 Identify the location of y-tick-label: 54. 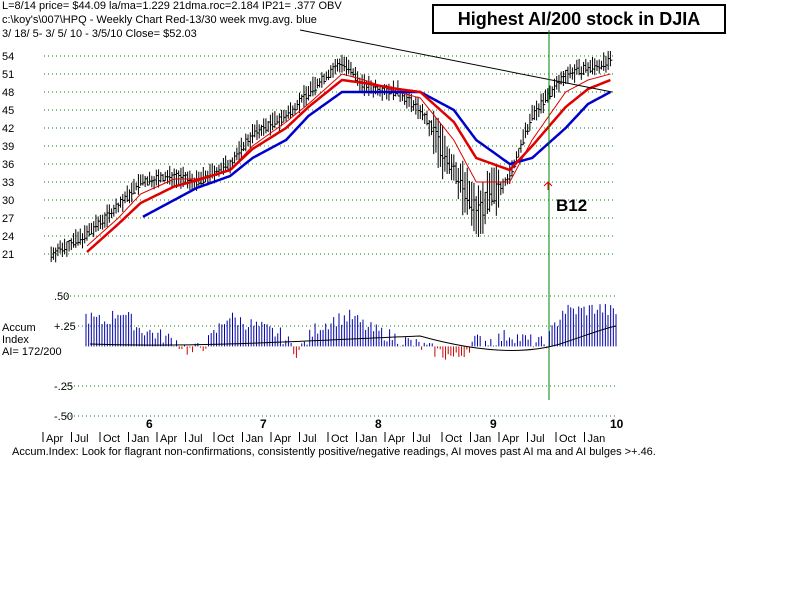
(8, 57).